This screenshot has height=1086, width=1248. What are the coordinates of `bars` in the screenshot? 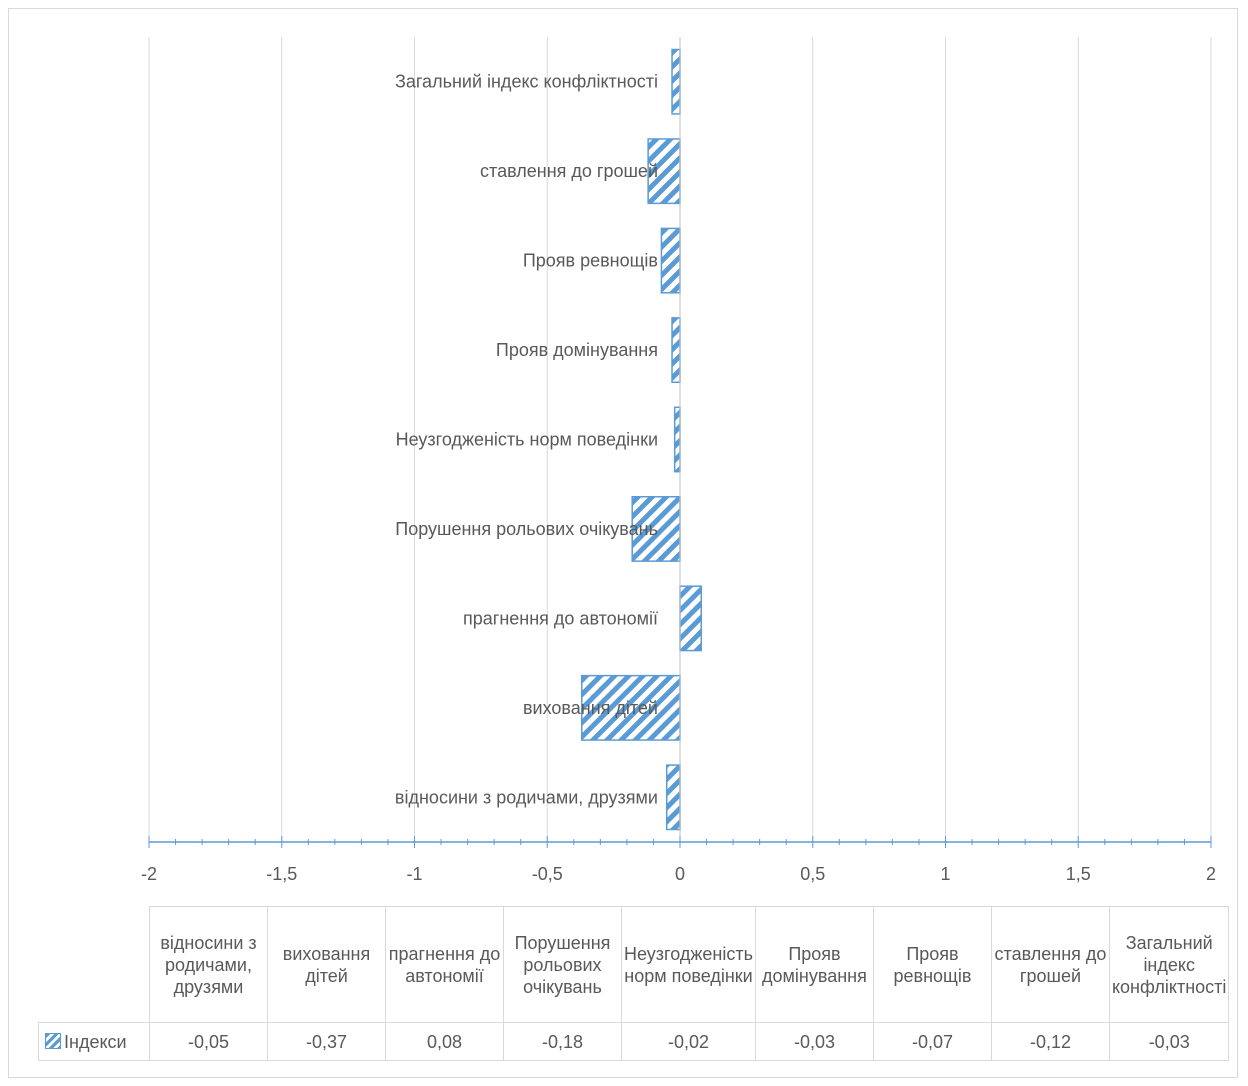 It's located at (641, 439).